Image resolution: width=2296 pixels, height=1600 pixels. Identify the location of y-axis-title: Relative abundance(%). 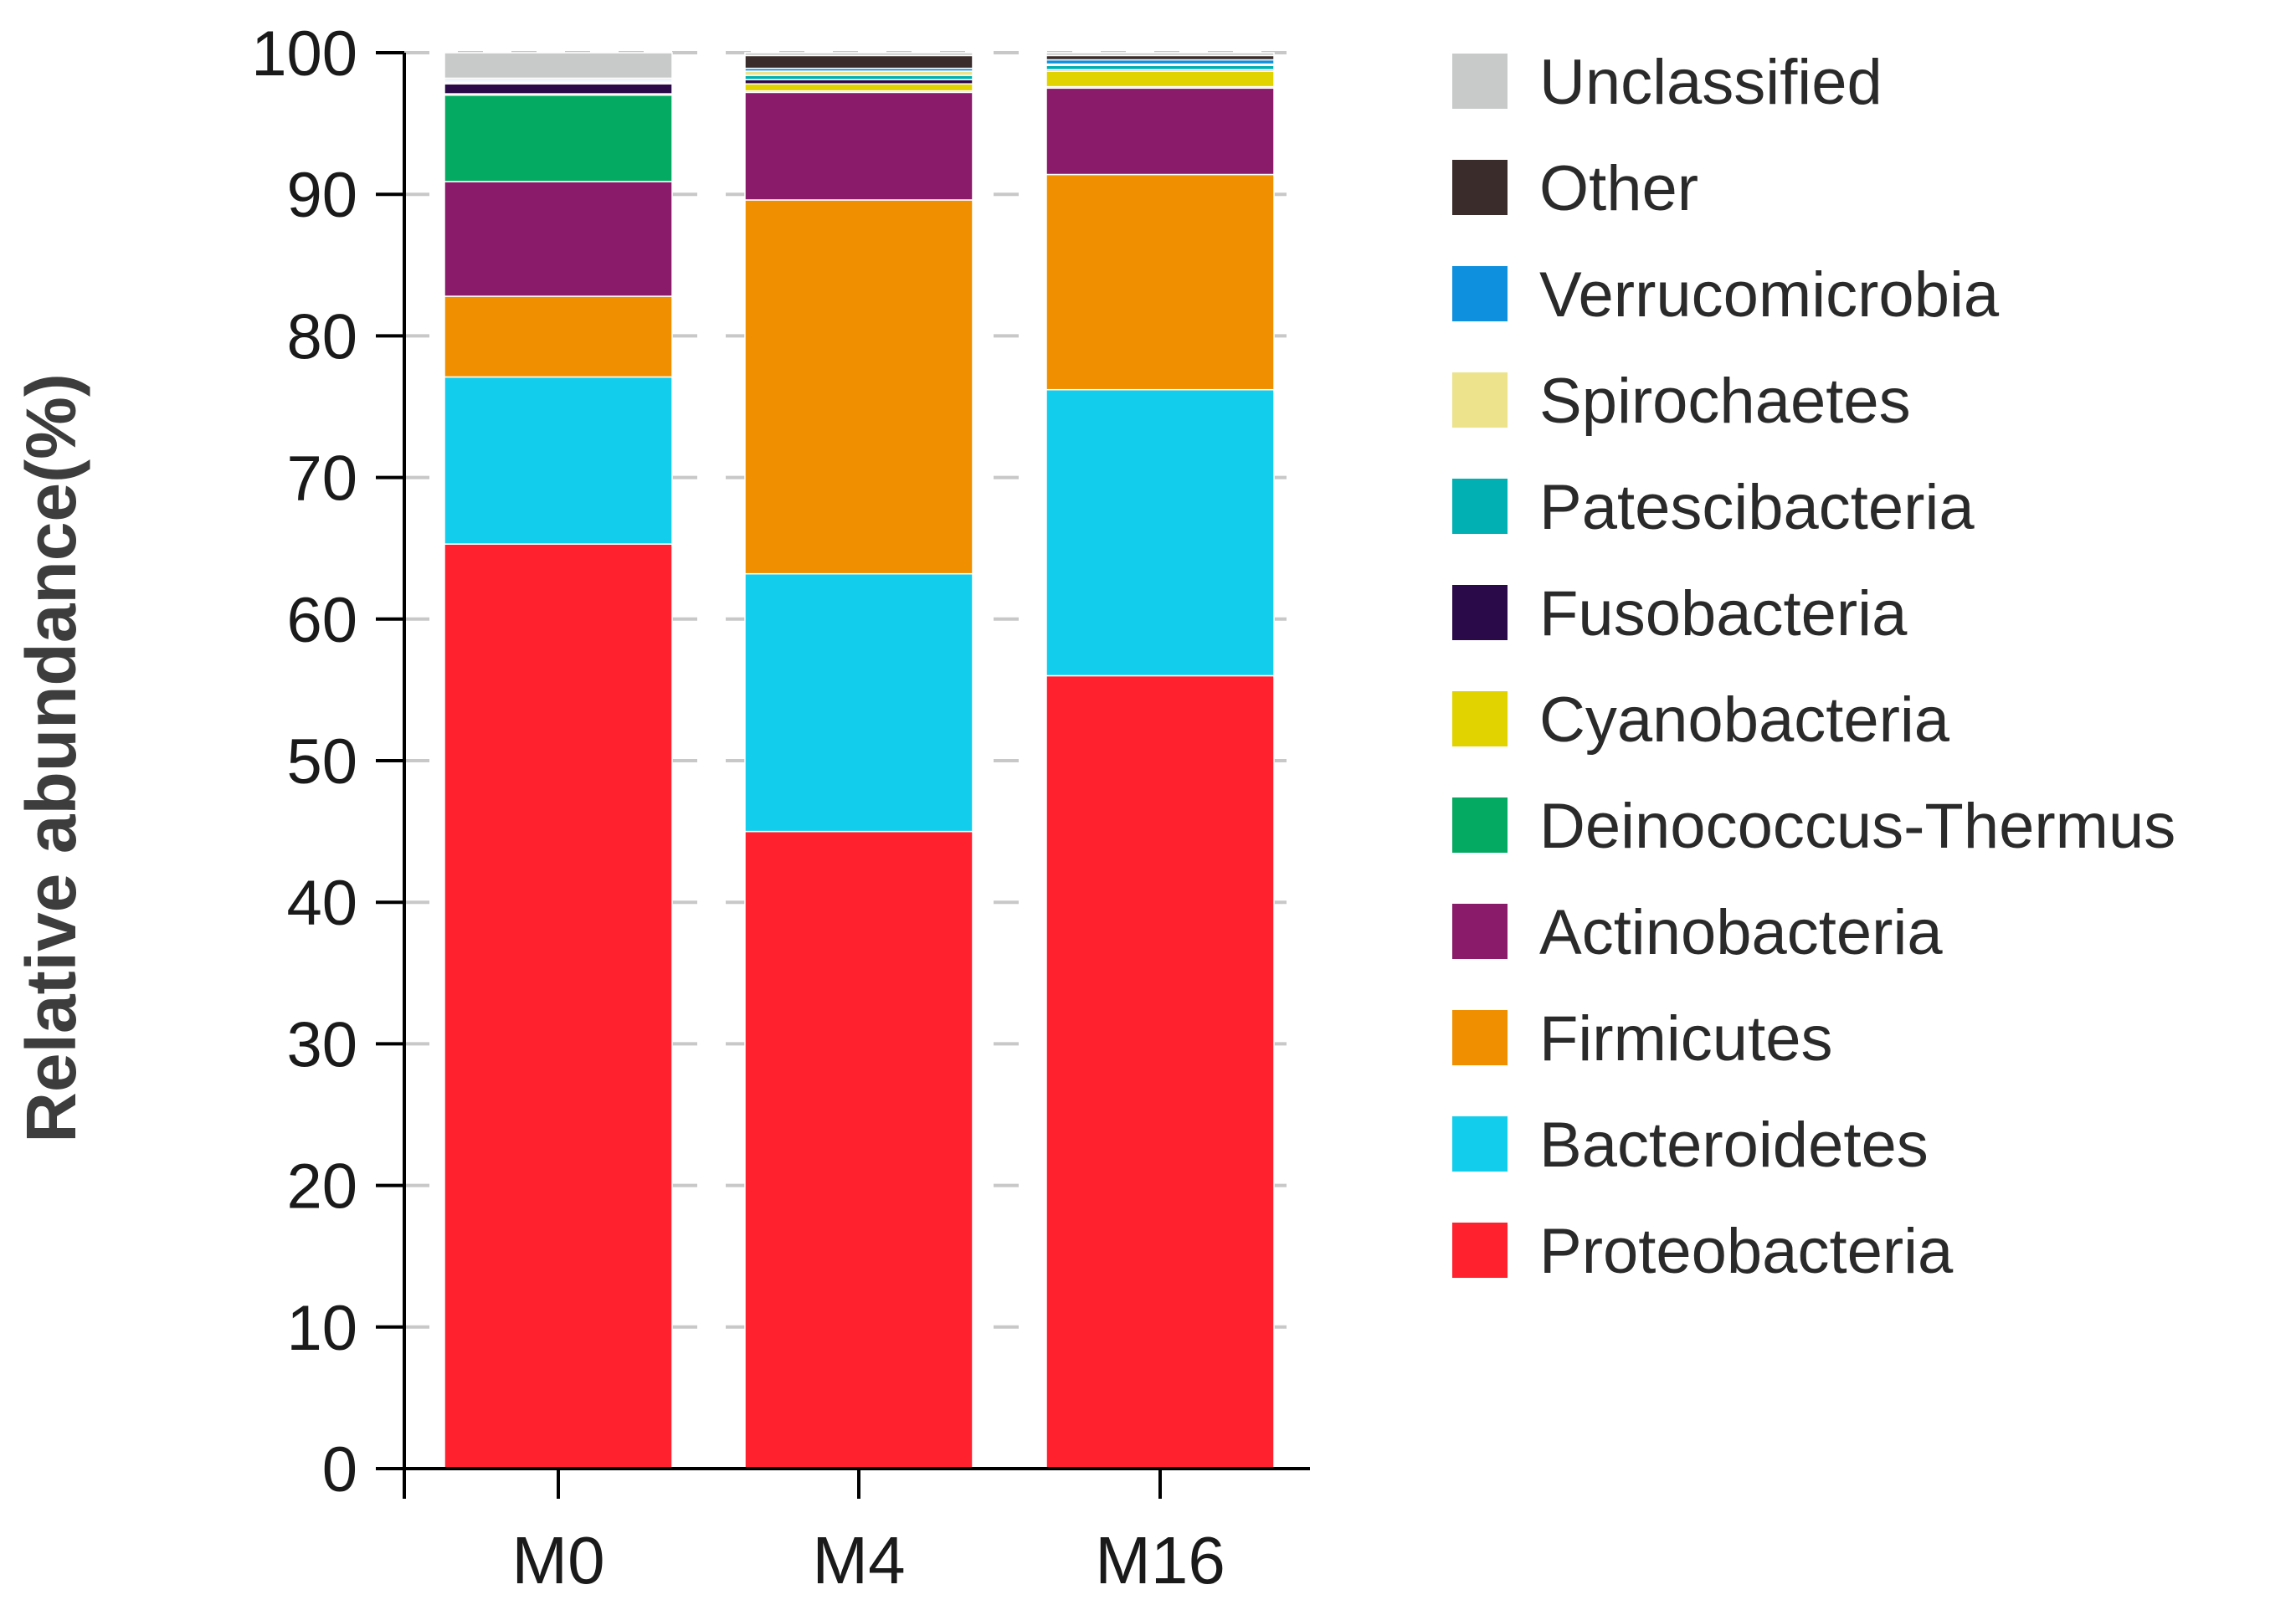
(51, 758).